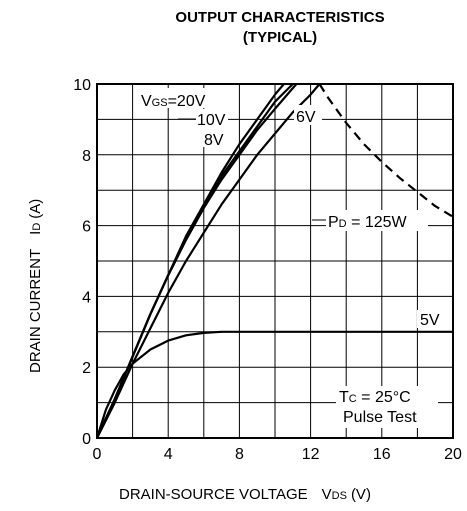 The width and height of the screenshot is (467, 511). What do you see at coordinates (173, 101) in the screenshot?
I see `label-vgs20: VGS=20V` at bounding box center [173, 101].